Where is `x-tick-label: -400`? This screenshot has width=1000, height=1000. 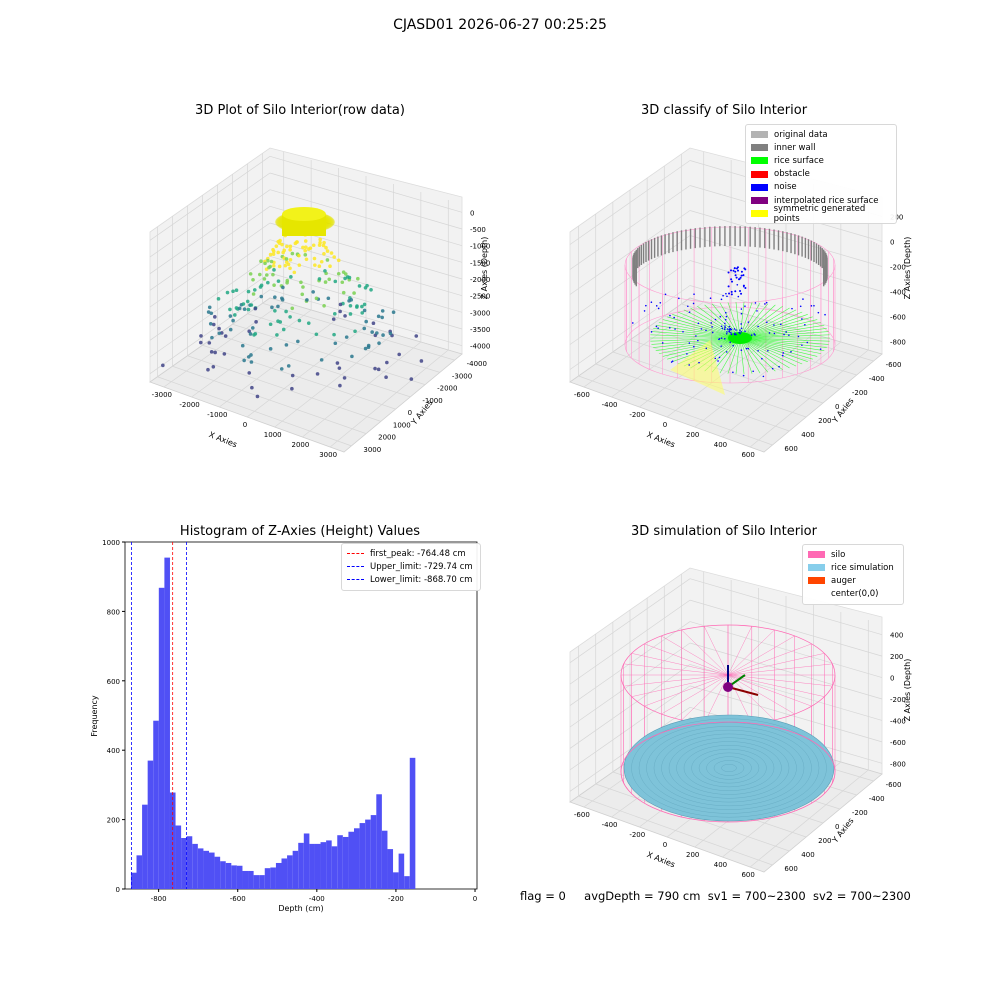
x-tick-label: -400 is located at coordinates (610, 825).